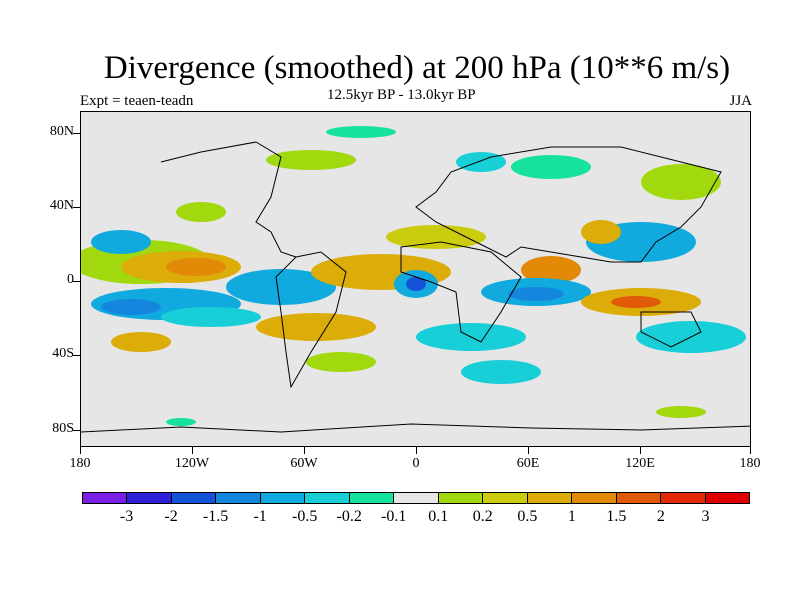  What do you see at coordinates (192, 463) in the screenshot?
I see `lon-label-120w: 120W` at bounding box center [192, 463].